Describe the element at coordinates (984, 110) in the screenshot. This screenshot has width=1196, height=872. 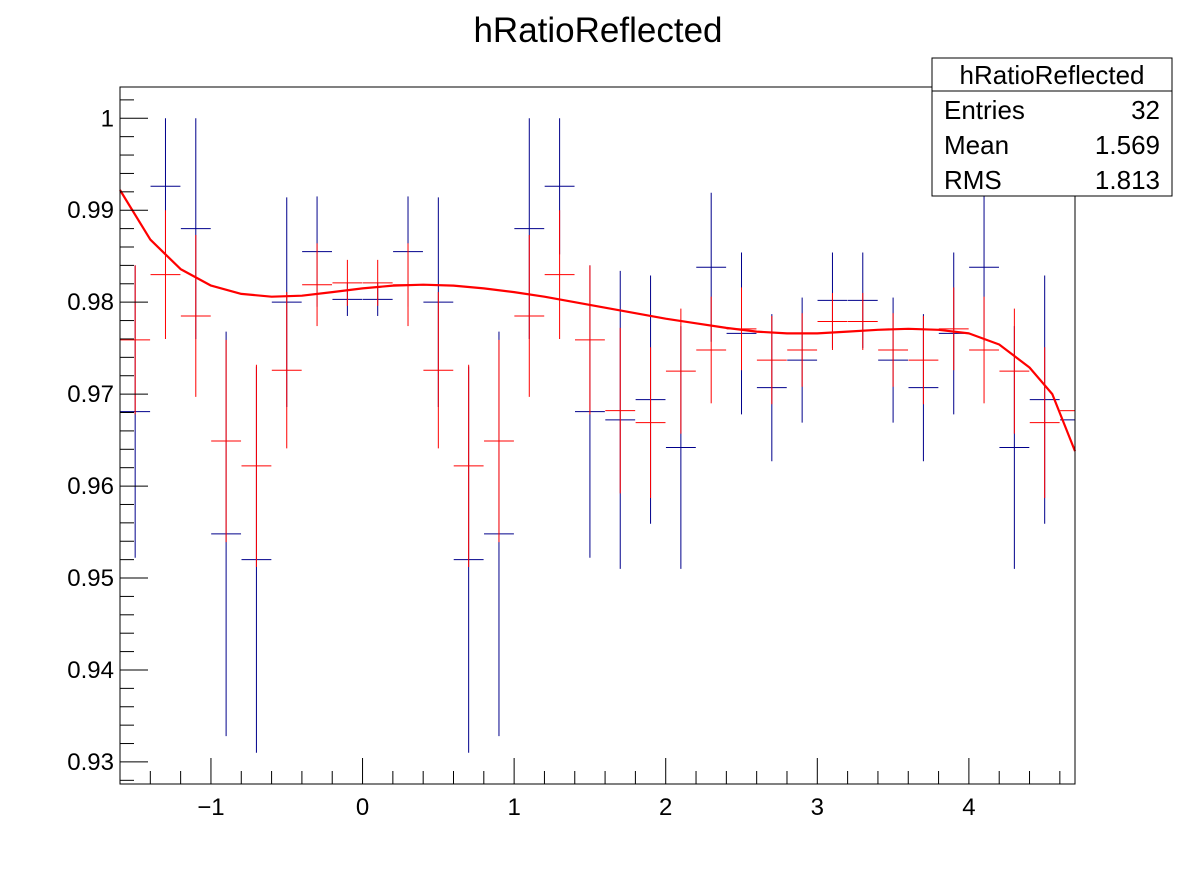
I see `stats-entries-label: Entries` at that location.